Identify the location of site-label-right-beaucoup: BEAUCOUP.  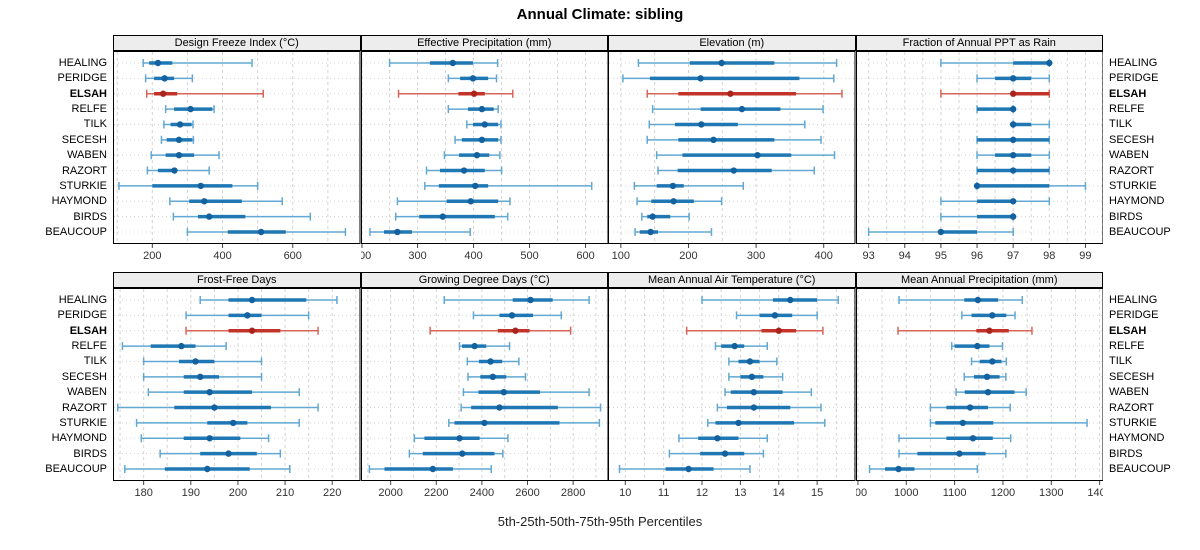
(1140, 469).